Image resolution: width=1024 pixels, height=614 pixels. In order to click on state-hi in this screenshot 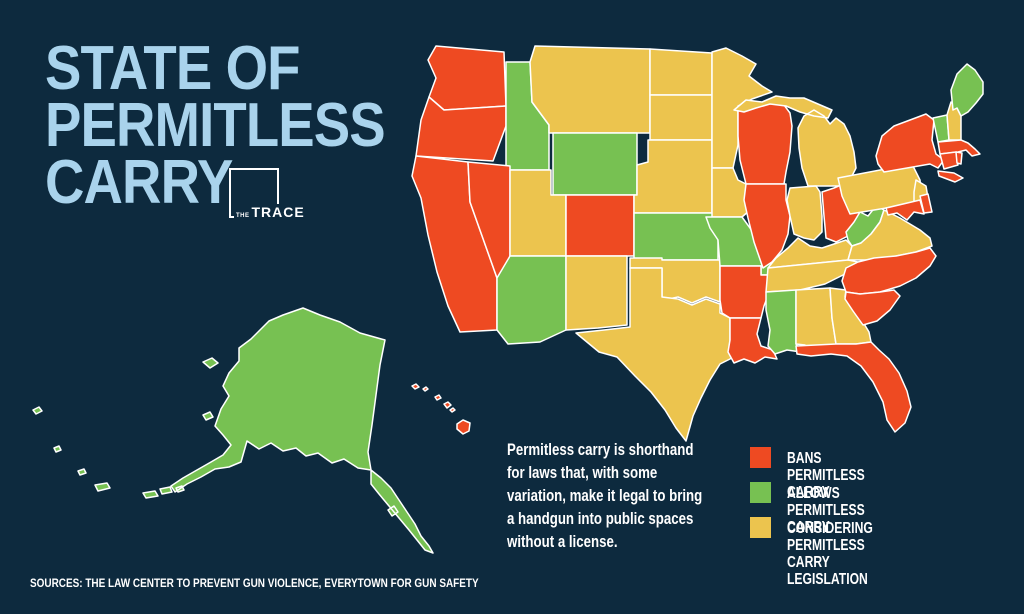, I will do `click(441, 409)`.